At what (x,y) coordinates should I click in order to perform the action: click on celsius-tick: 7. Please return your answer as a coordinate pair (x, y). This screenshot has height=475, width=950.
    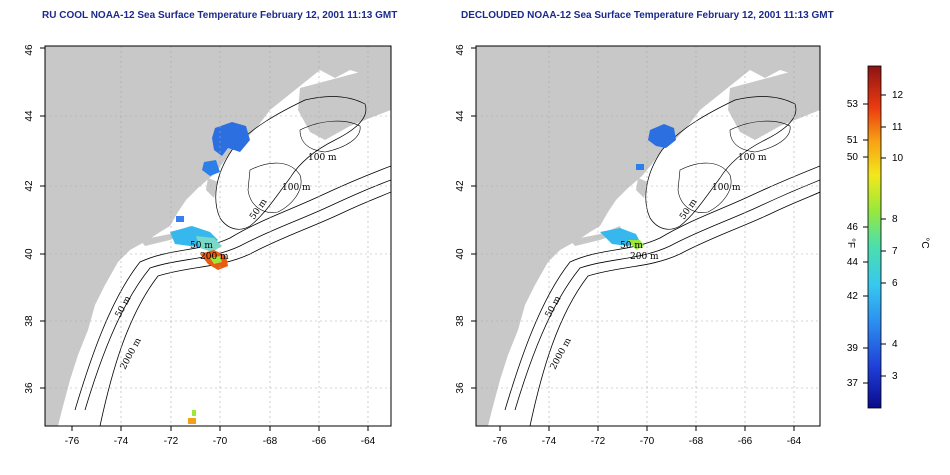
    Looking at the image, I should click on (895, 251).